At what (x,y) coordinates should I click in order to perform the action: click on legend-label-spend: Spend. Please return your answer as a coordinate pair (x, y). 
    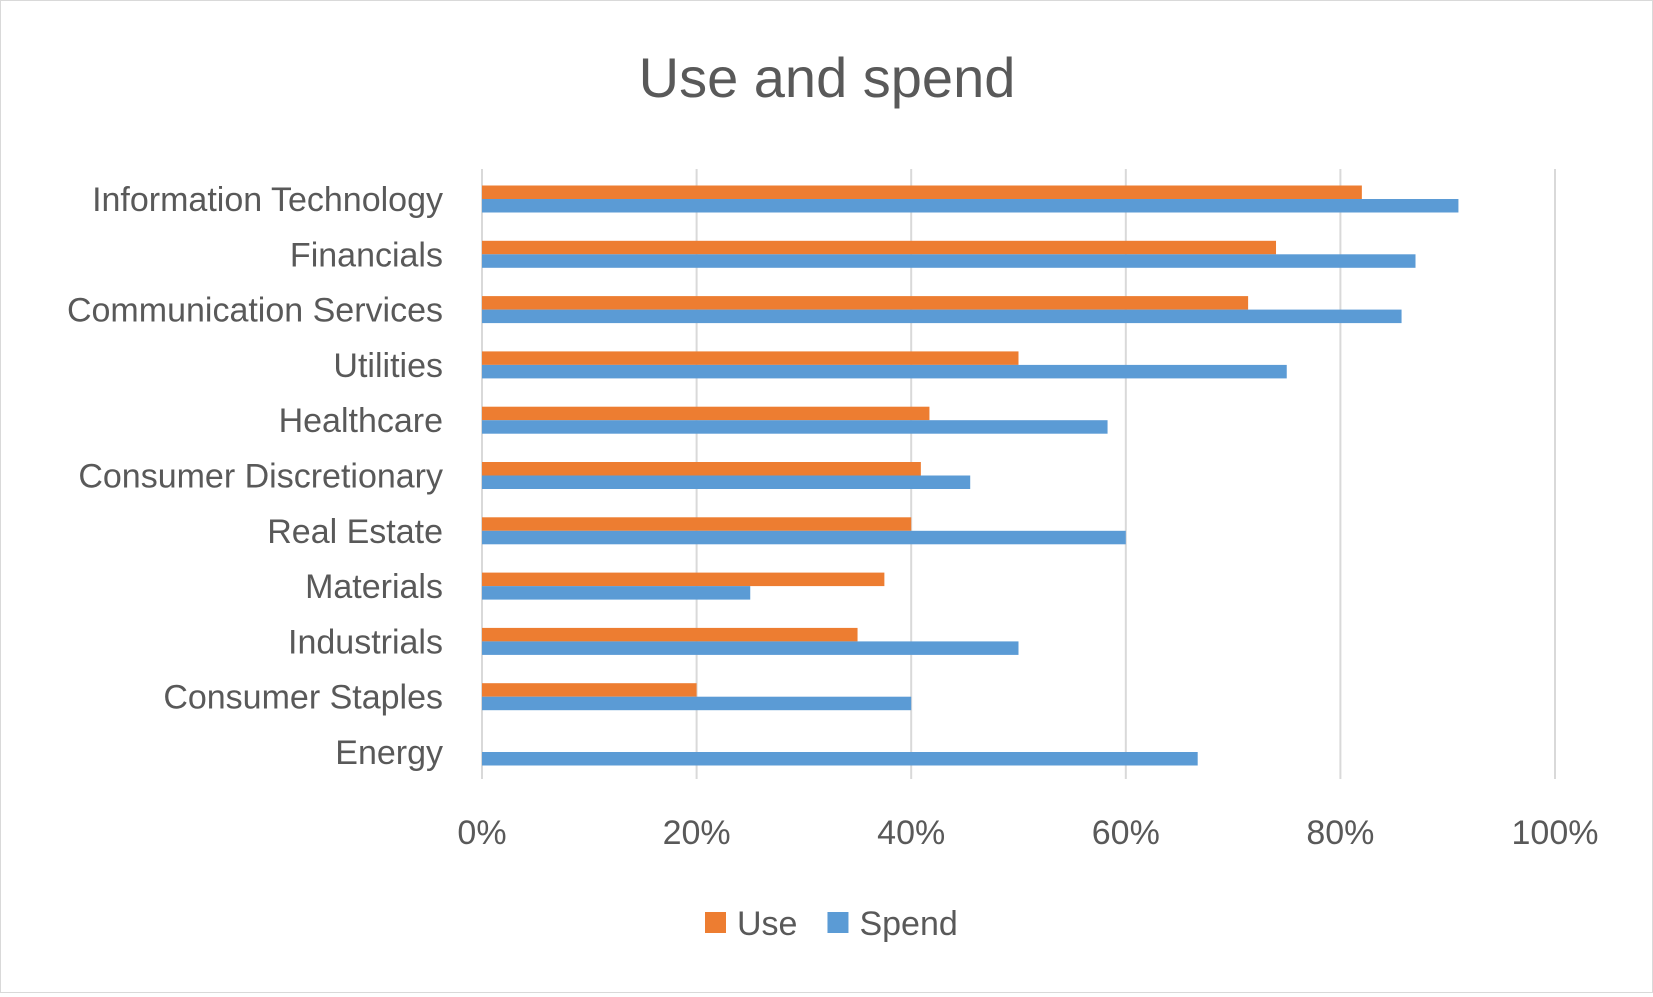
    Looking at the image, I should click on (908, 924).